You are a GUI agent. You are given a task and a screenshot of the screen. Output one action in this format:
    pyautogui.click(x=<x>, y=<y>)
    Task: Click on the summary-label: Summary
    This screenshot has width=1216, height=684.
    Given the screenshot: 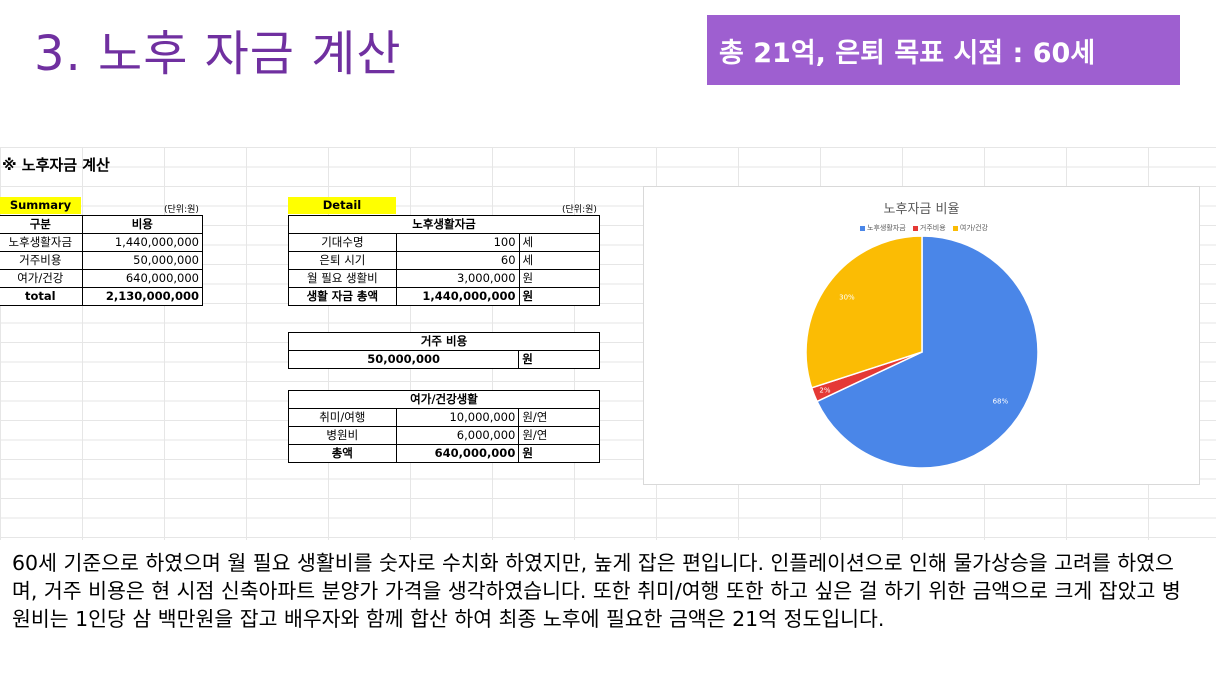 What is the action you would take?
    pyautogui.click(x=40, y=205)
    